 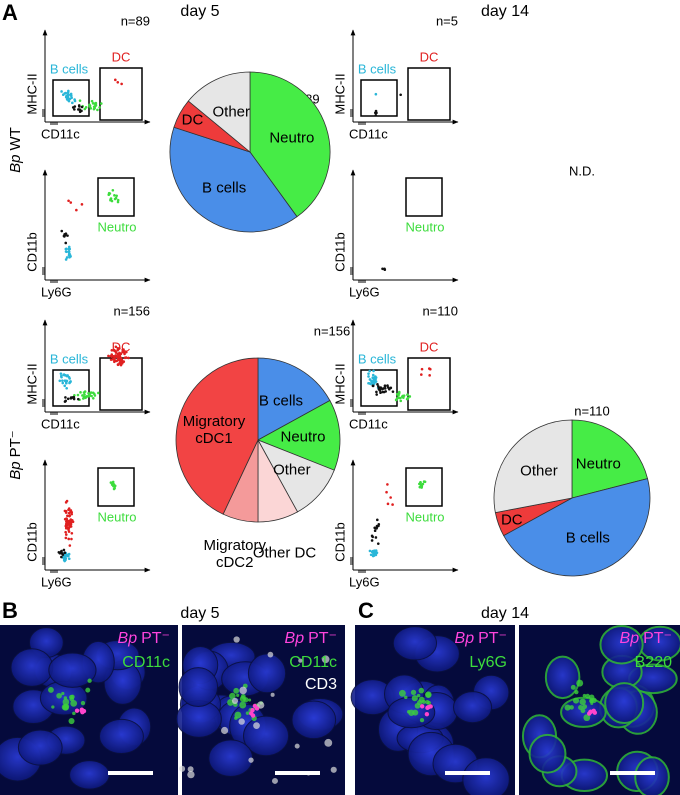 I want to click on micrograph, so click(x=599, y=709).